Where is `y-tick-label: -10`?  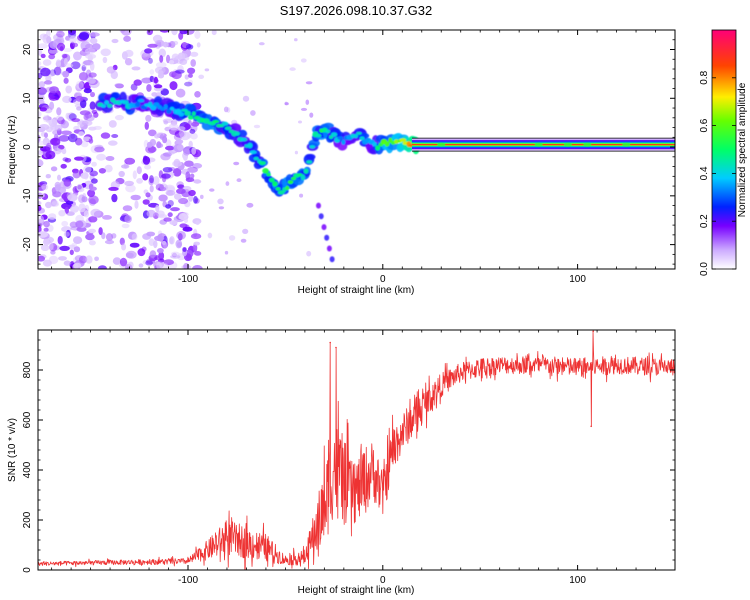 y-tick-label: -10 is located at coordinates (27, 195).